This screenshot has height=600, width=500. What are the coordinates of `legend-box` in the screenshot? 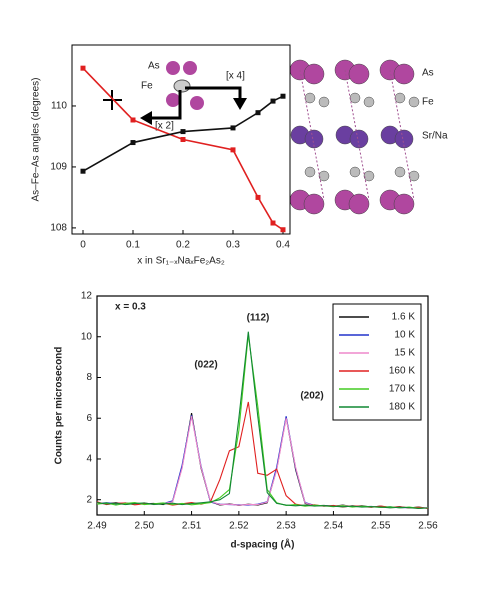 It's located at (377, 362).